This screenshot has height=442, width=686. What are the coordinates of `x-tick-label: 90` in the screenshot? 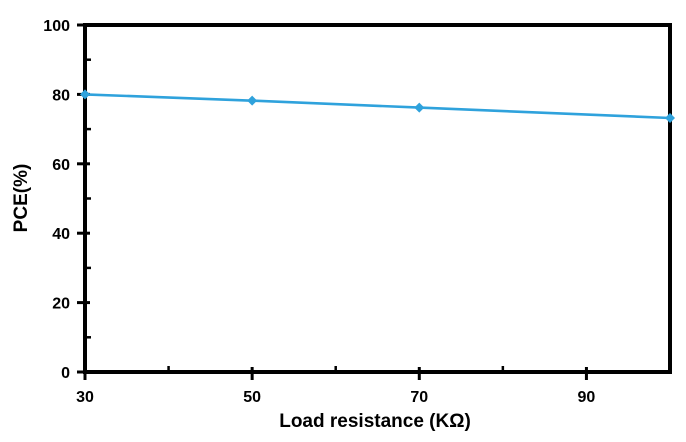 It's located at (587, 397).